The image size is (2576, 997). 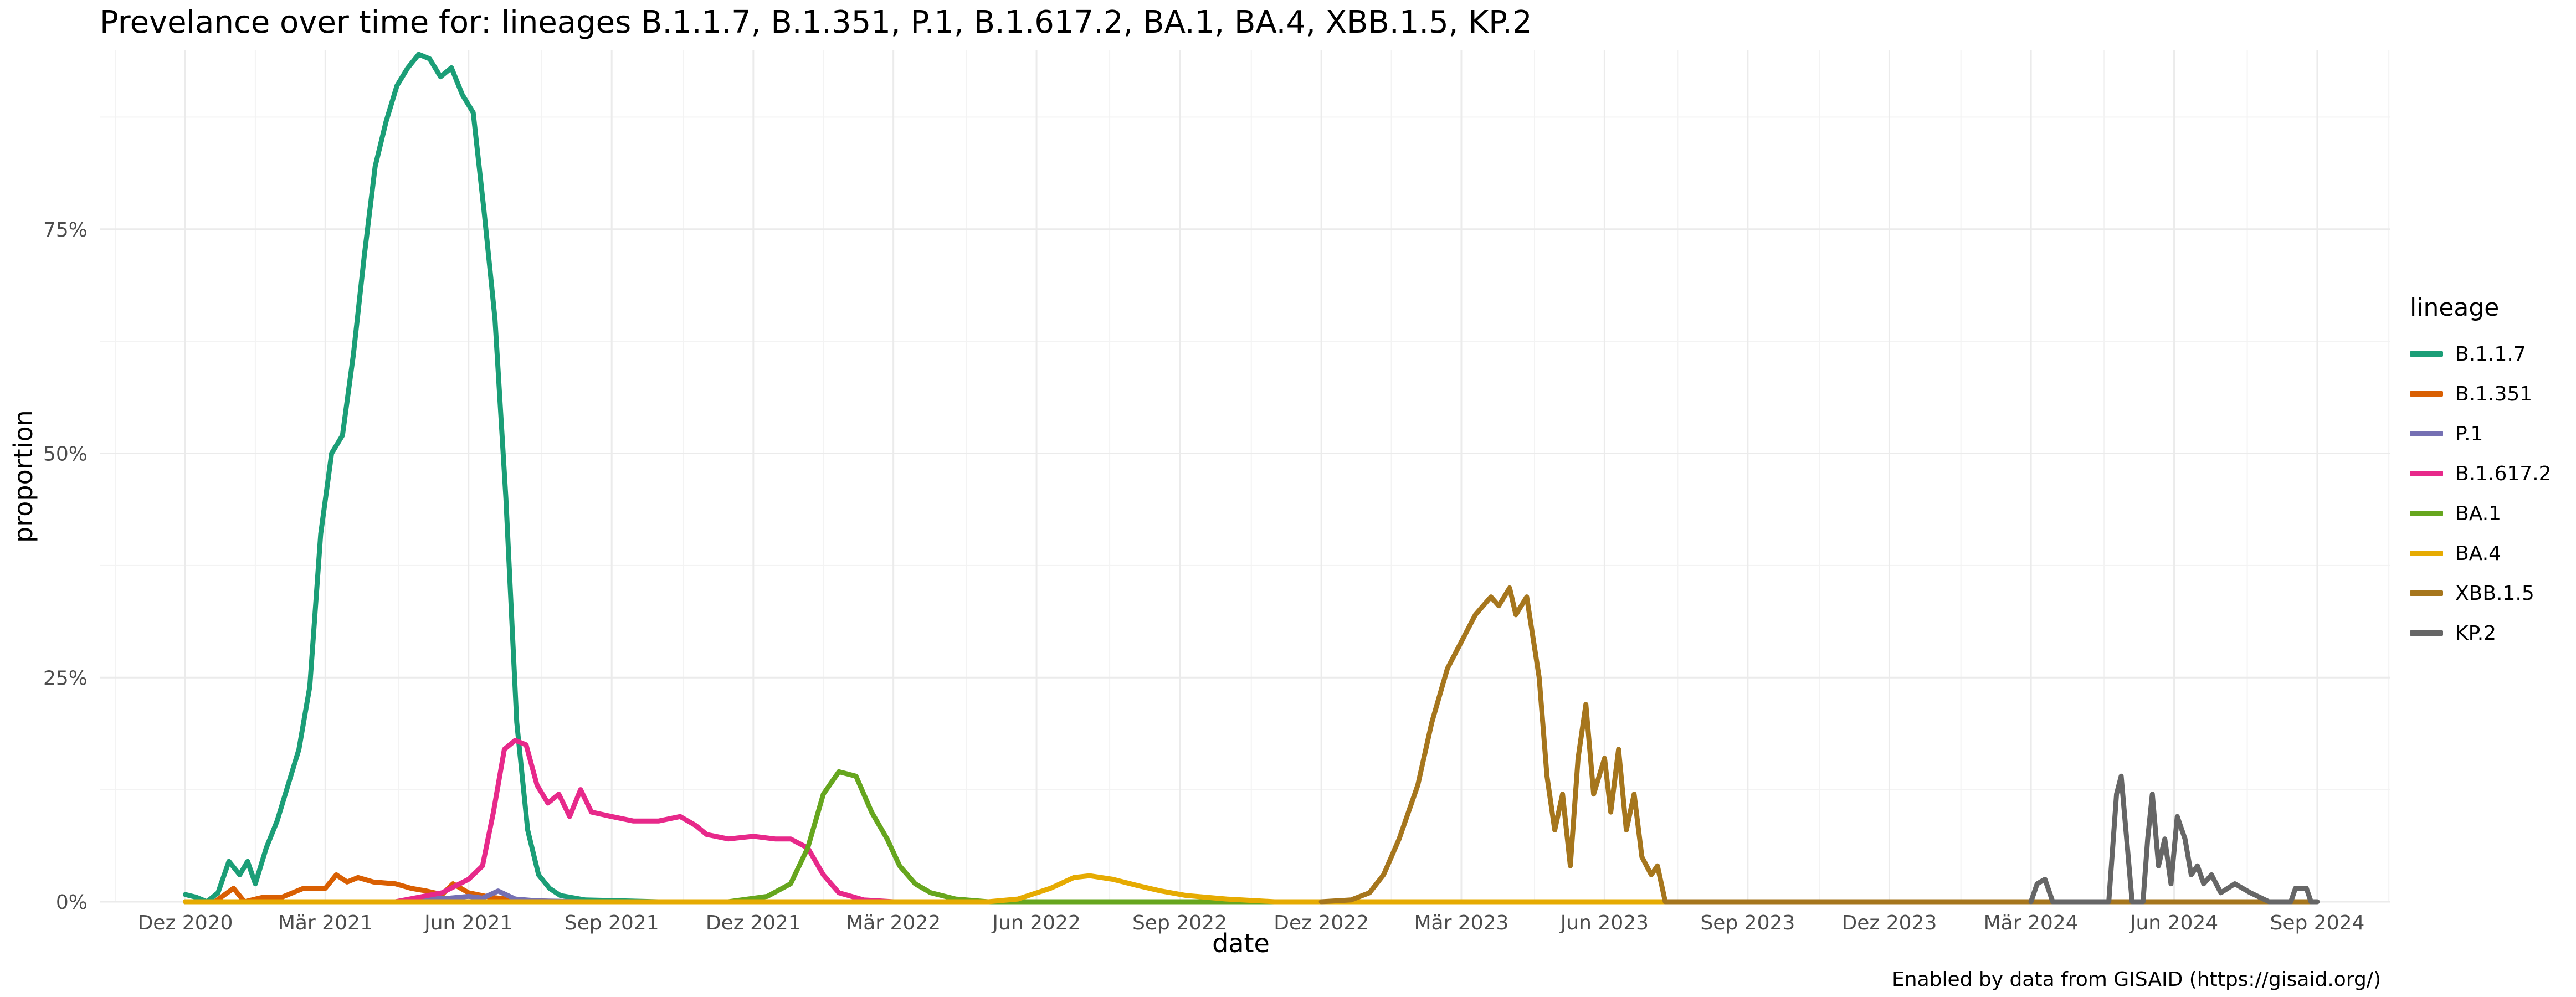 I want to click on legend-item: BA.4, so click(x=2481, y=553).